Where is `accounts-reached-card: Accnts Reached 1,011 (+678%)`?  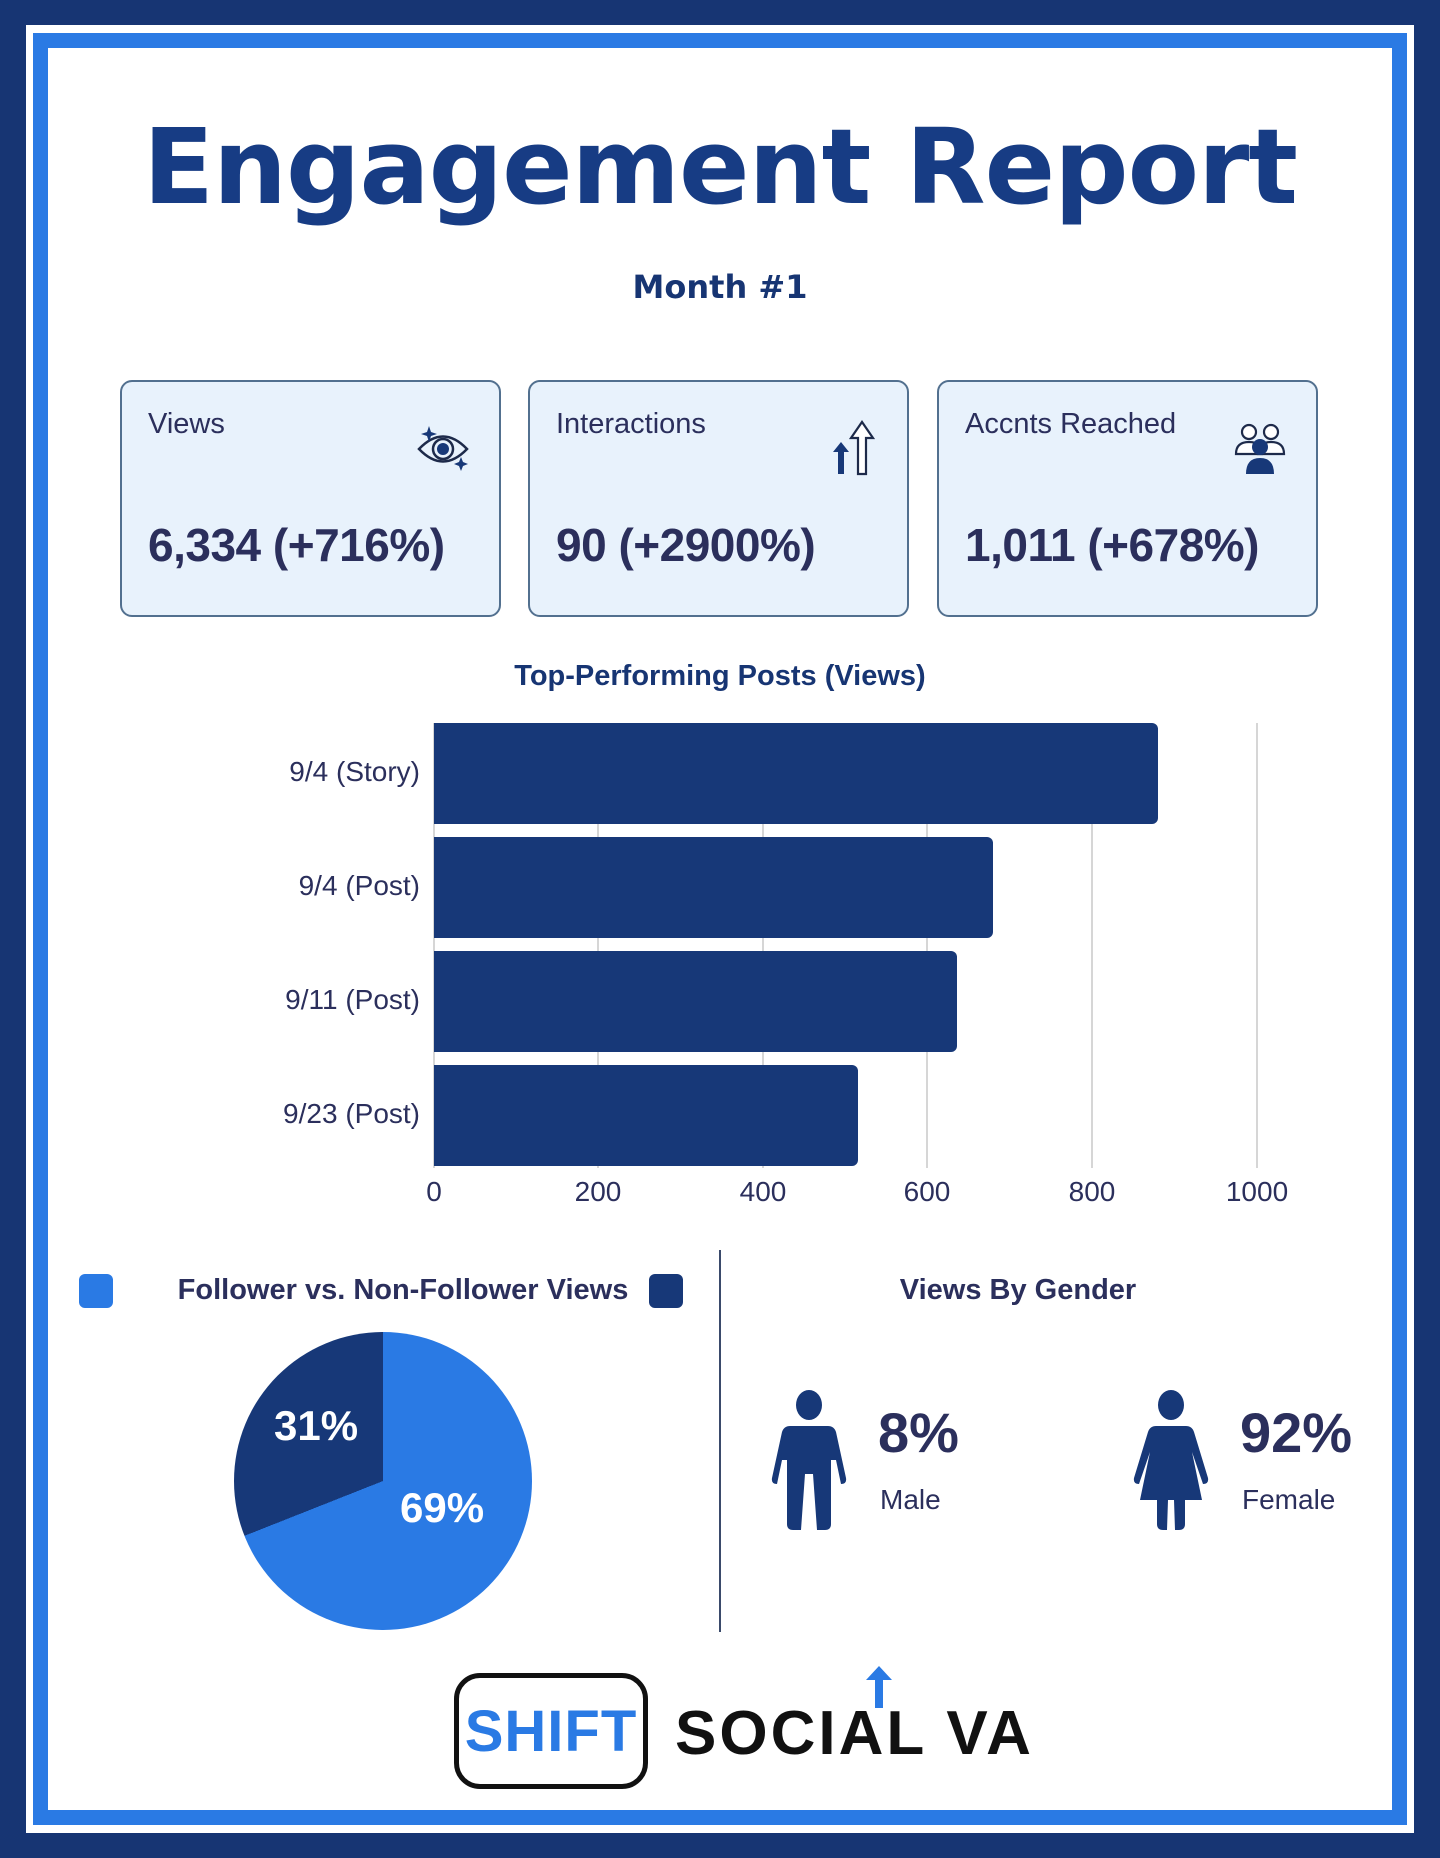
accounts-reached-card: Accnts Reached 1,011 (+678%) is located at coordinates (1127, 498).